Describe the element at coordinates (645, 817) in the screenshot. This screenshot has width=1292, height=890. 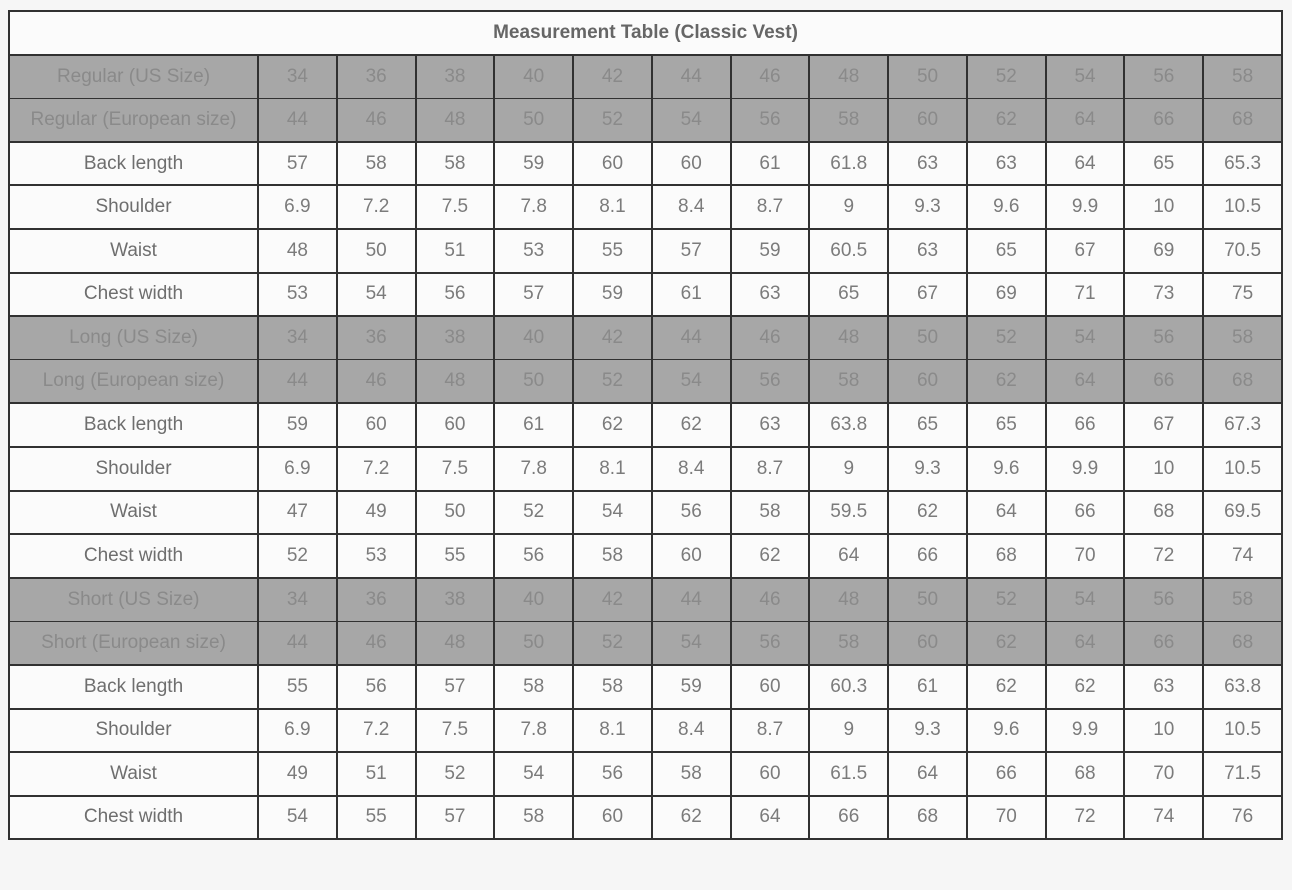
I see `table-row: Chest width 54 55 57 58 60 62 64 66 68 70 72 74 76` at that location.